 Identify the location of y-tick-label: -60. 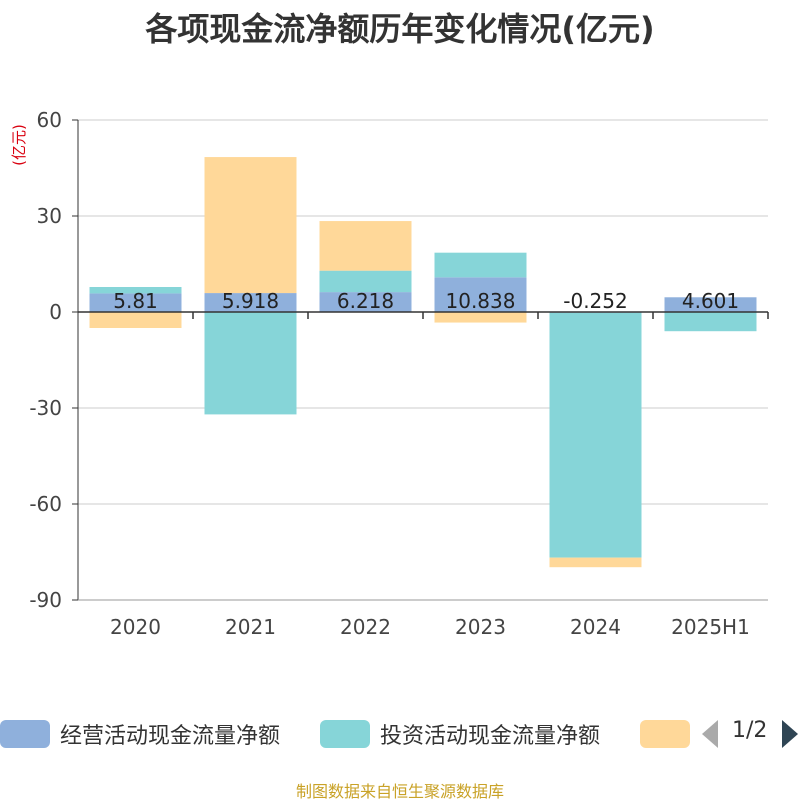
(45, 504).